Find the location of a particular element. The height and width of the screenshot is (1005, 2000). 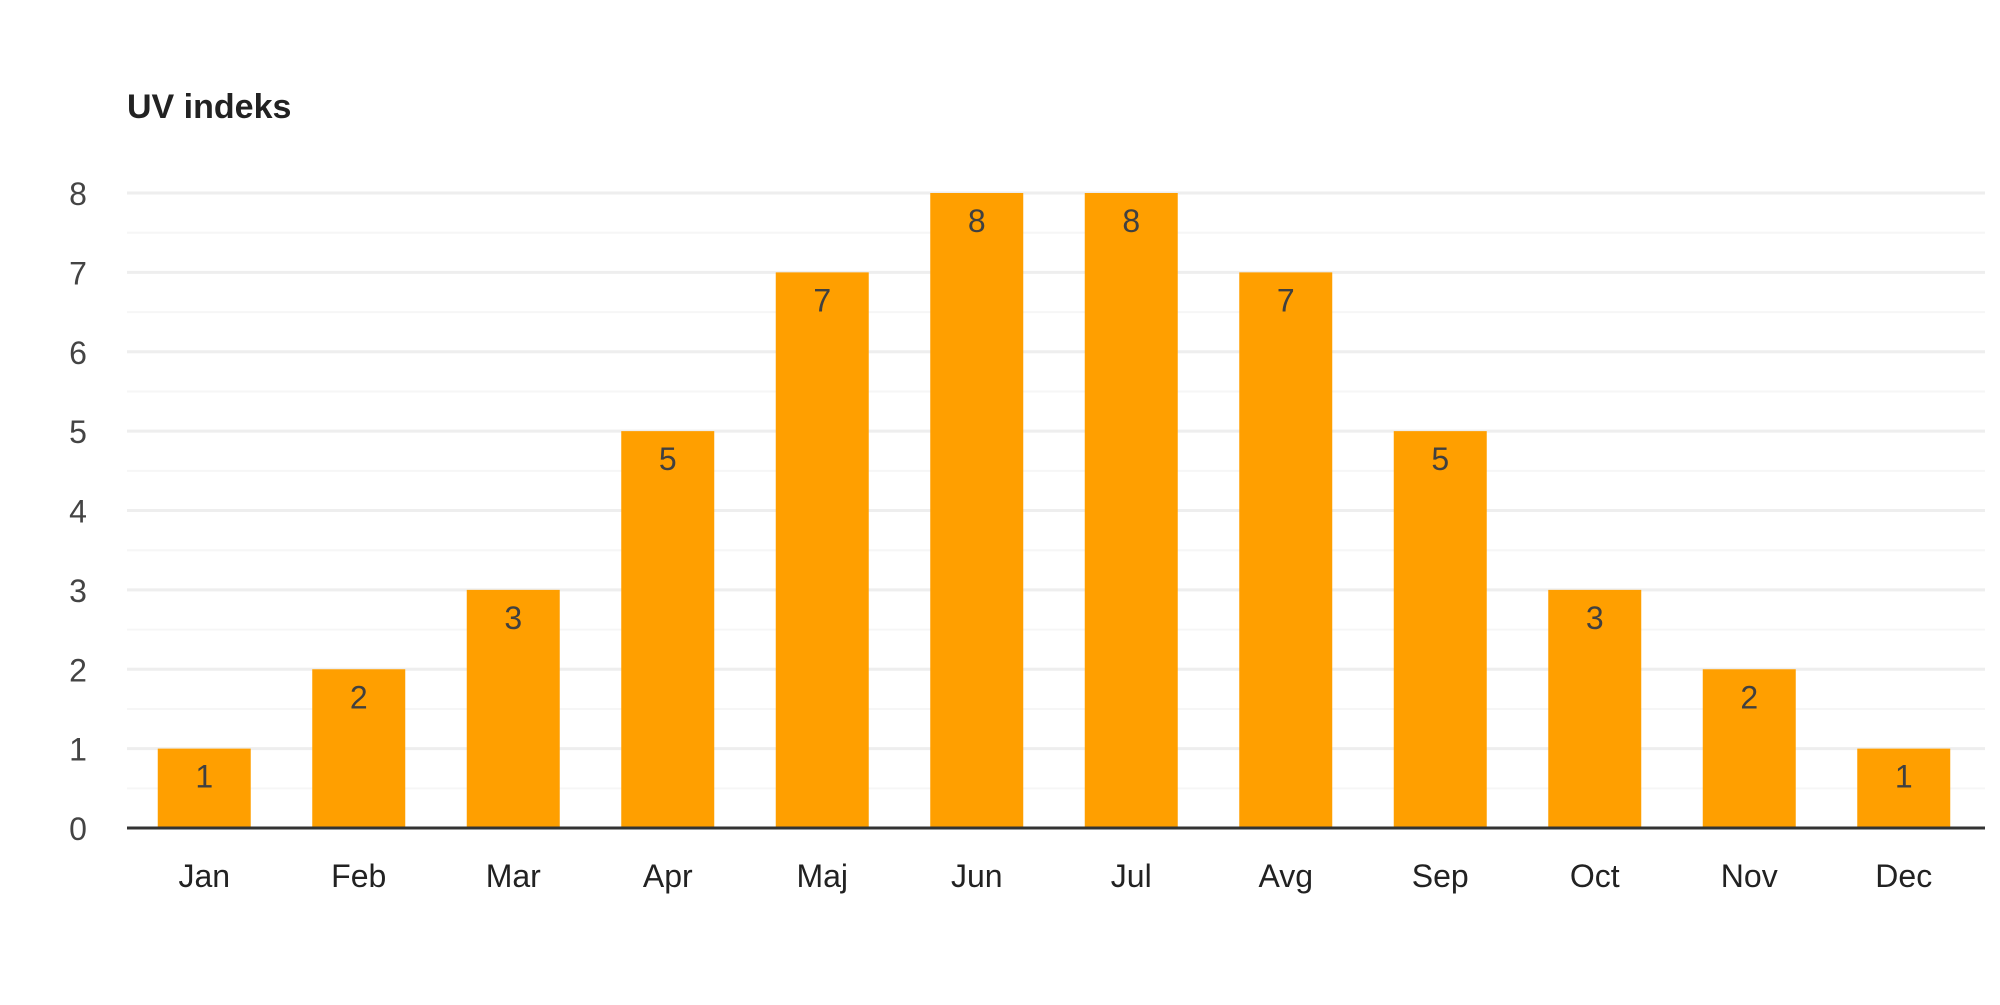

y-tick-label: 0 is located at coordinates (78, 829).